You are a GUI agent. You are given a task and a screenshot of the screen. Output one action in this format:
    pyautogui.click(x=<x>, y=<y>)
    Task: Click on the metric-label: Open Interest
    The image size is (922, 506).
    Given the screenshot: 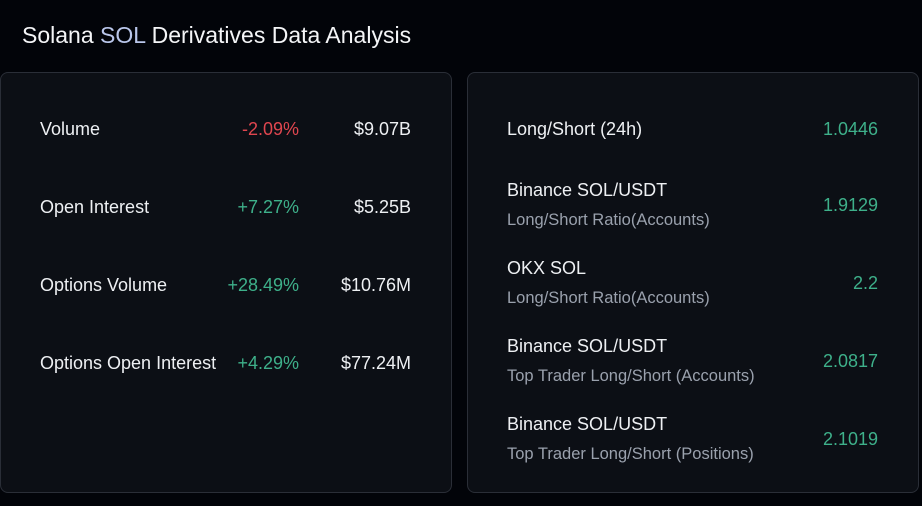 What is the action you would take?
    pyautogui.click(x=95, y=207)
    